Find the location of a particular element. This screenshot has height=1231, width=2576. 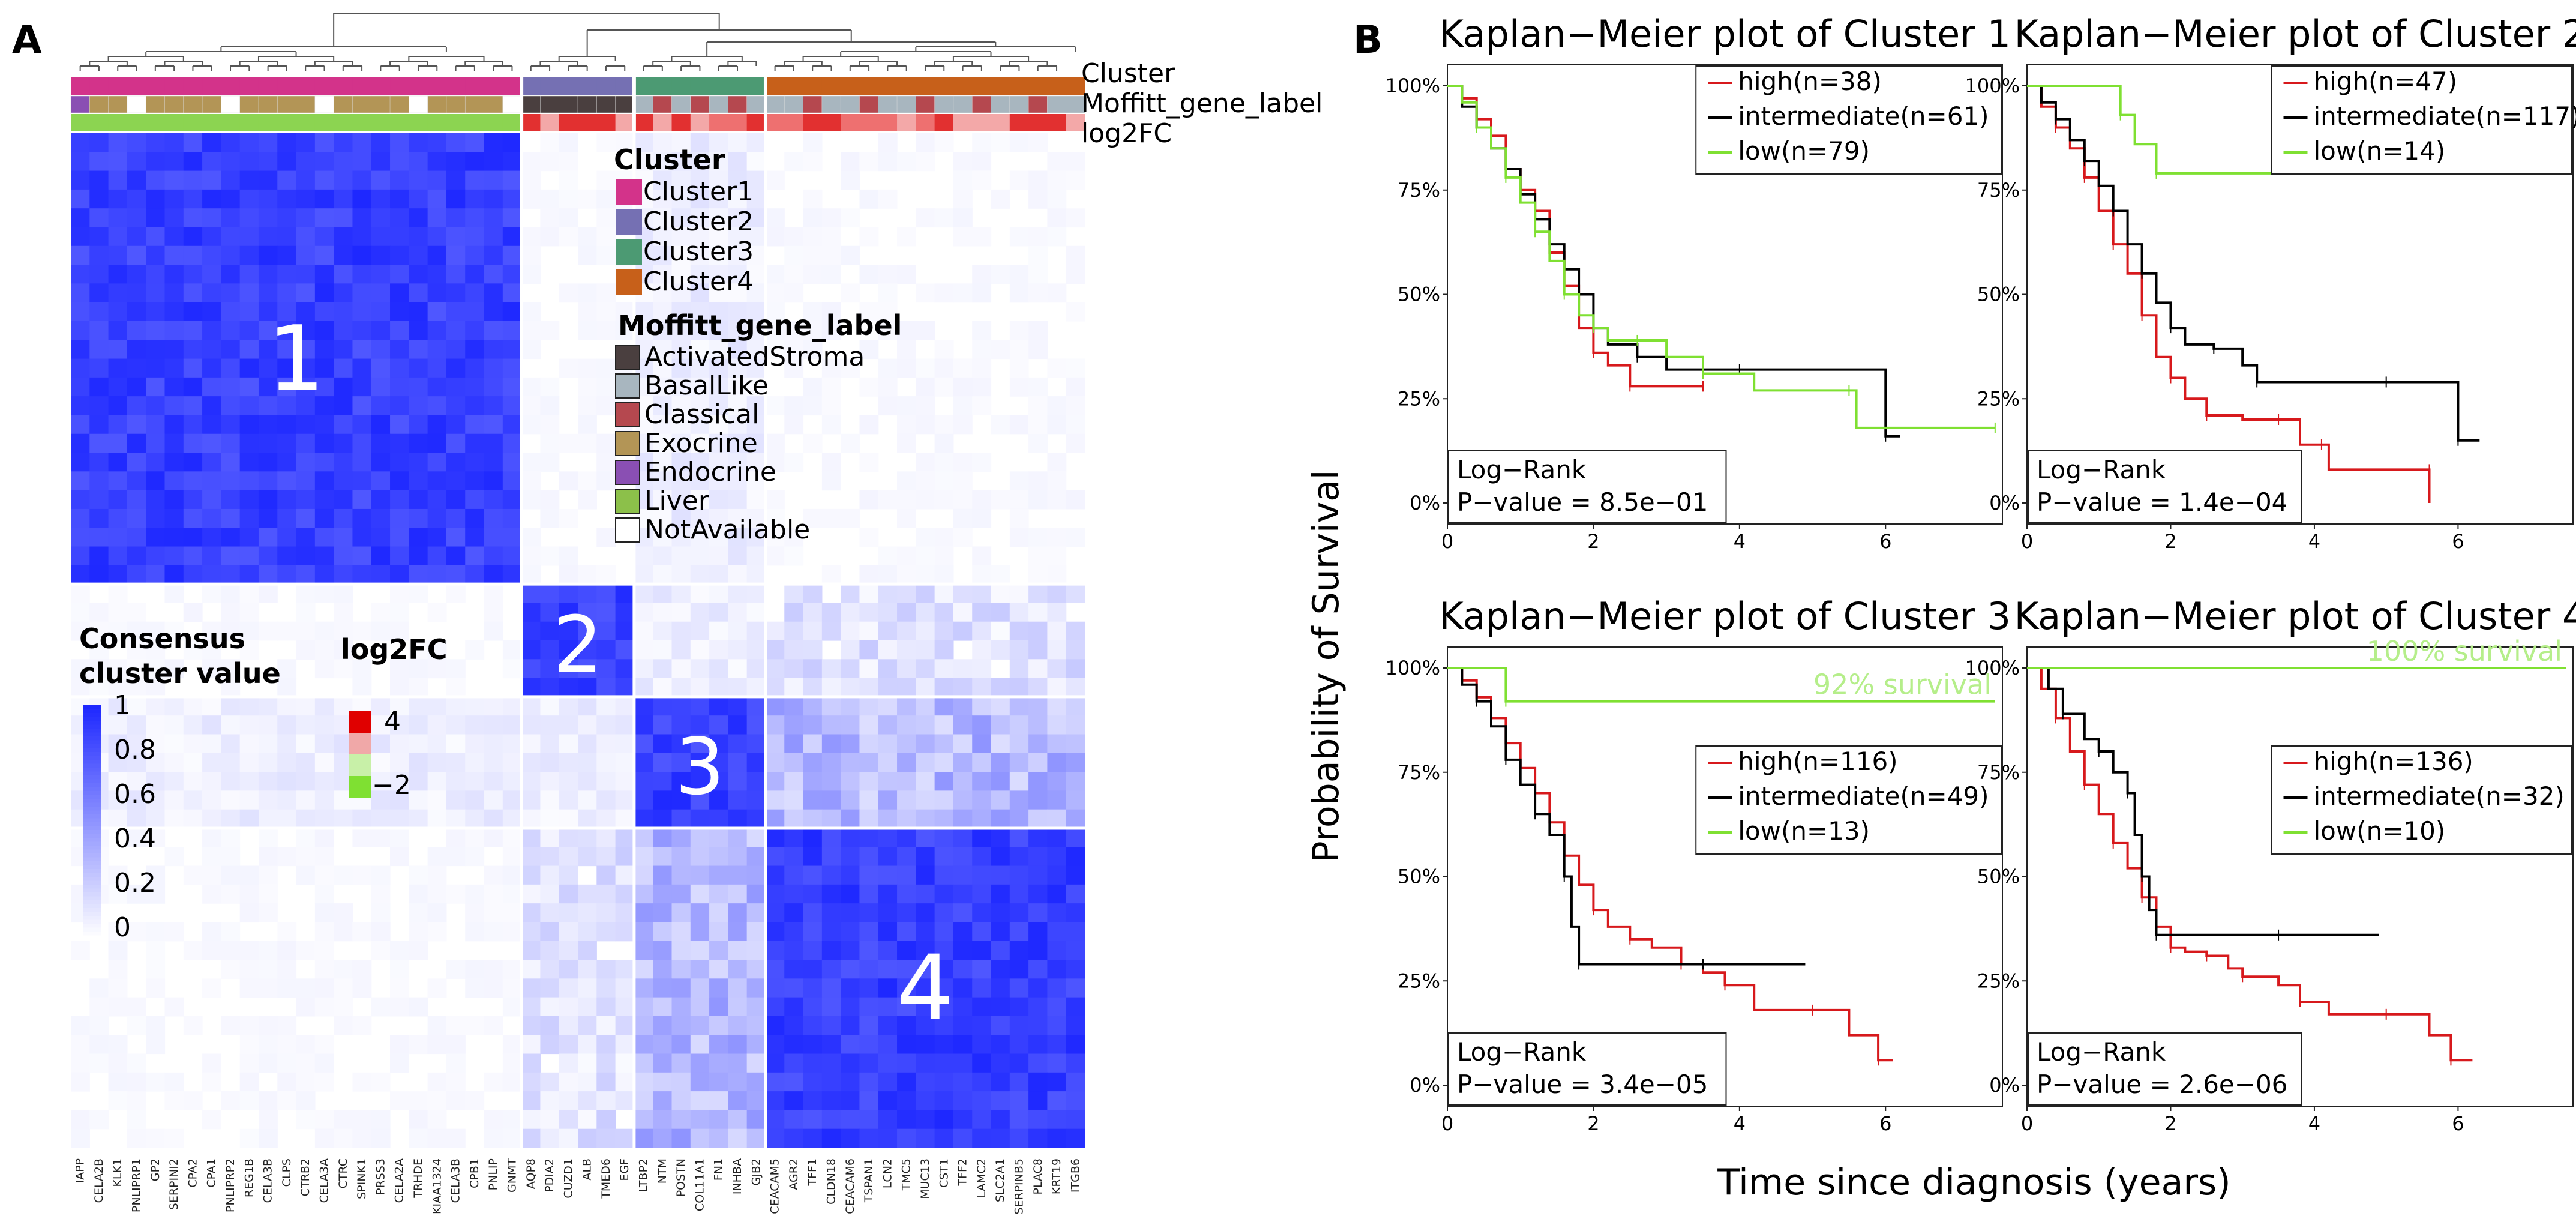

consensus-legend-ticks: 10.80.60.40.20 is located at coordinates (135, 816).